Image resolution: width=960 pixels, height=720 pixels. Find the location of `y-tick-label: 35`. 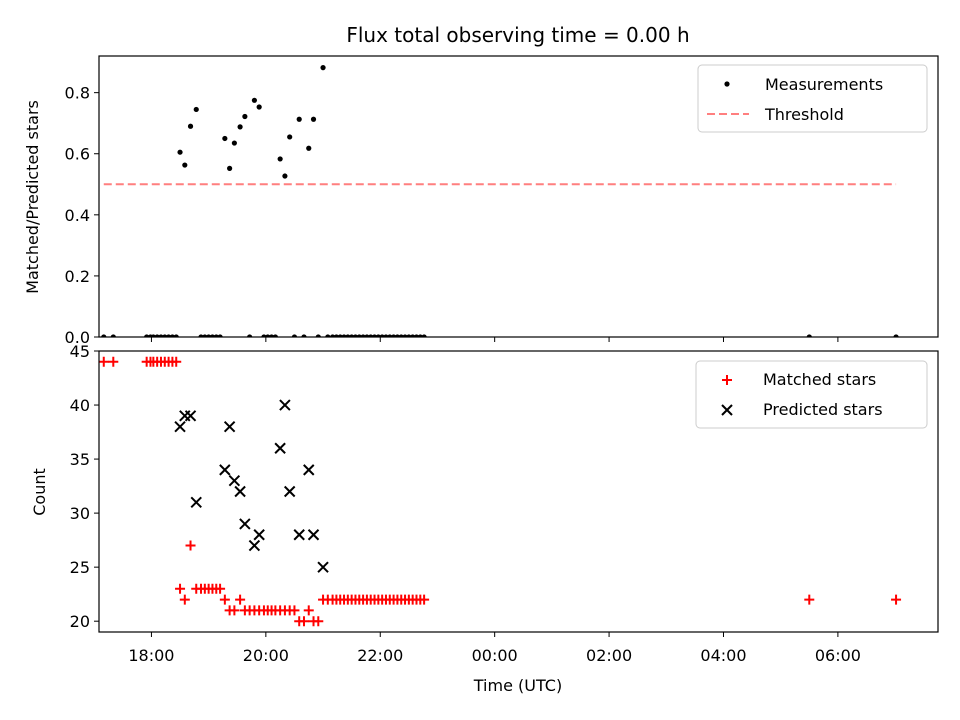

y-tick-label: 35 is located at coordinates (80, 459).